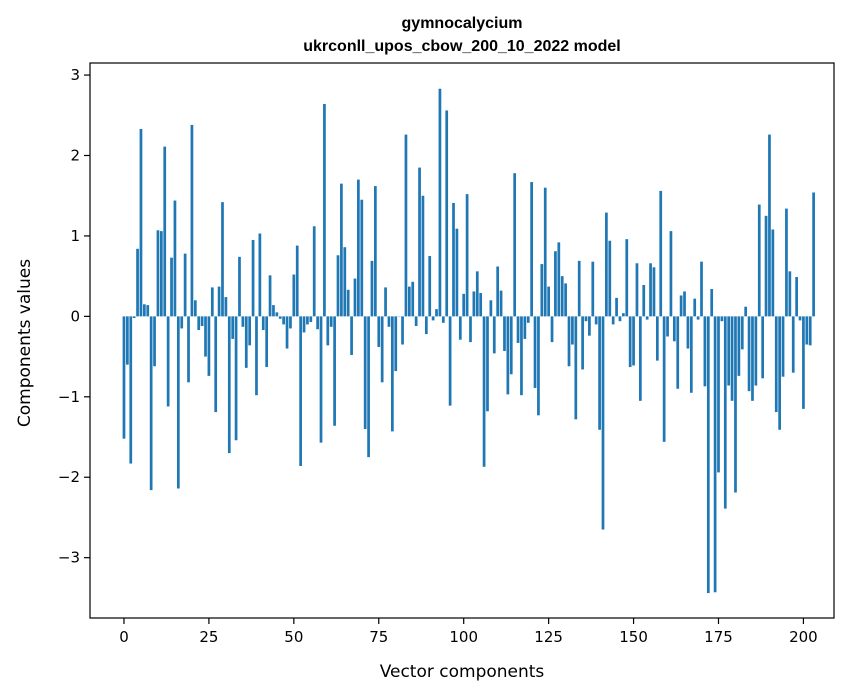 This screenshot has height=696, width=847. Describe the element at coordinates (462, 672) in the screenshot. I see `x-axis-label: Vector components` at that location.